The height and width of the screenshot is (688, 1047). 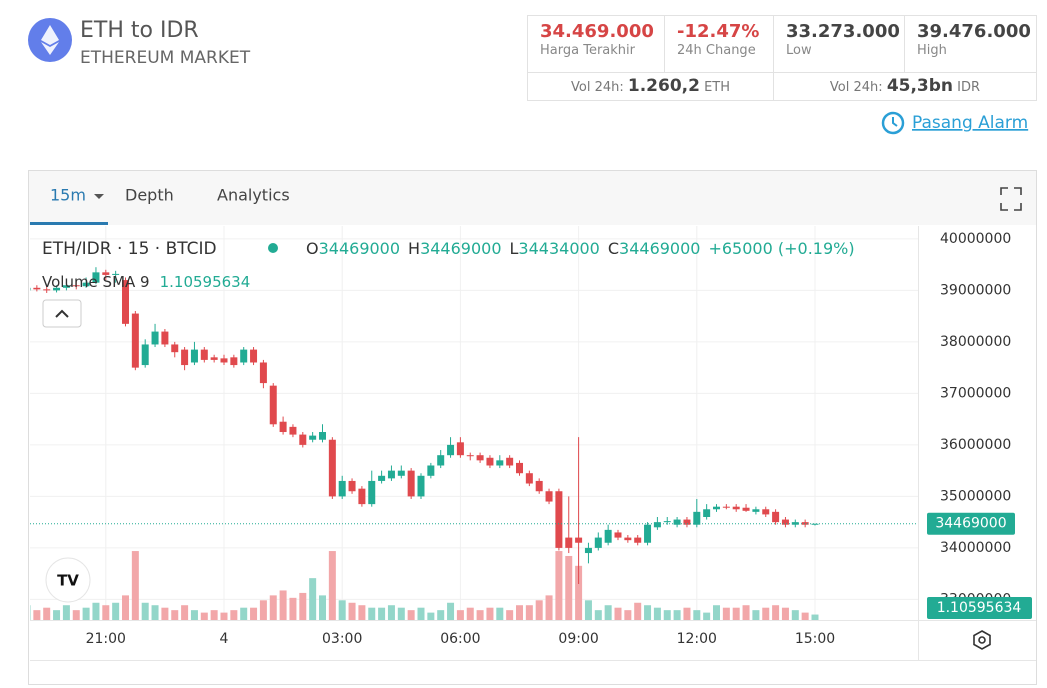 What do you see at coordinates (62, 313) in the screenshot?
I see `collapse-button` at bounding box center [62, 313].